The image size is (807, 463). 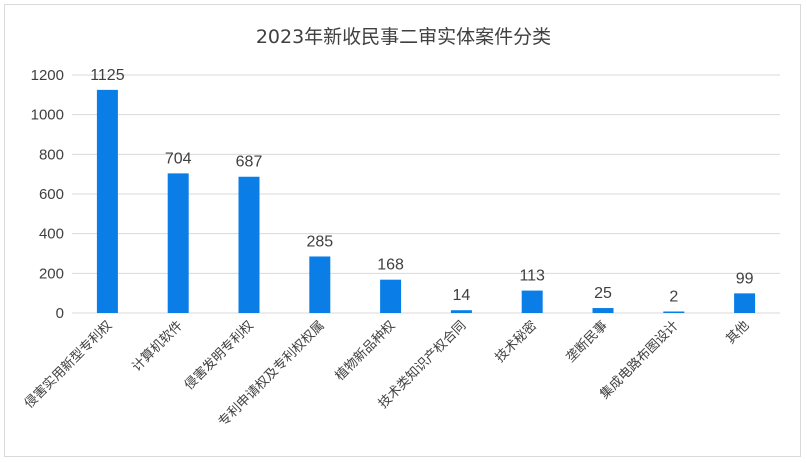 What do you see at coordinates (319, 241) in the screenshot?
I see `data-label: 285` at bounding box center [319, 241].